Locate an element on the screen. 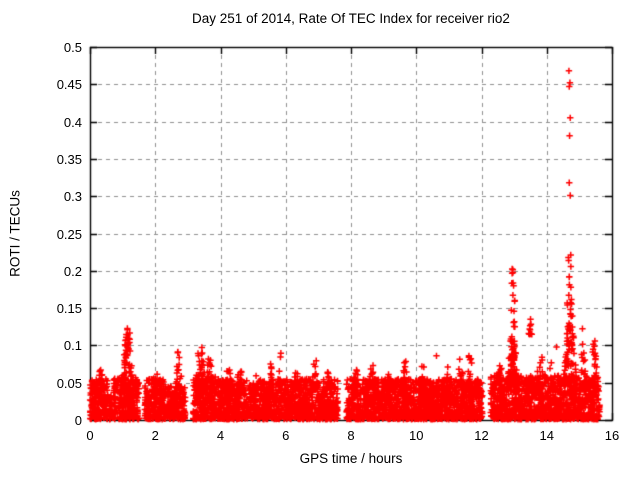 This screenshot has width=640, height=480. y-tick-label: 0.4 is located at coordinates (72, 122).